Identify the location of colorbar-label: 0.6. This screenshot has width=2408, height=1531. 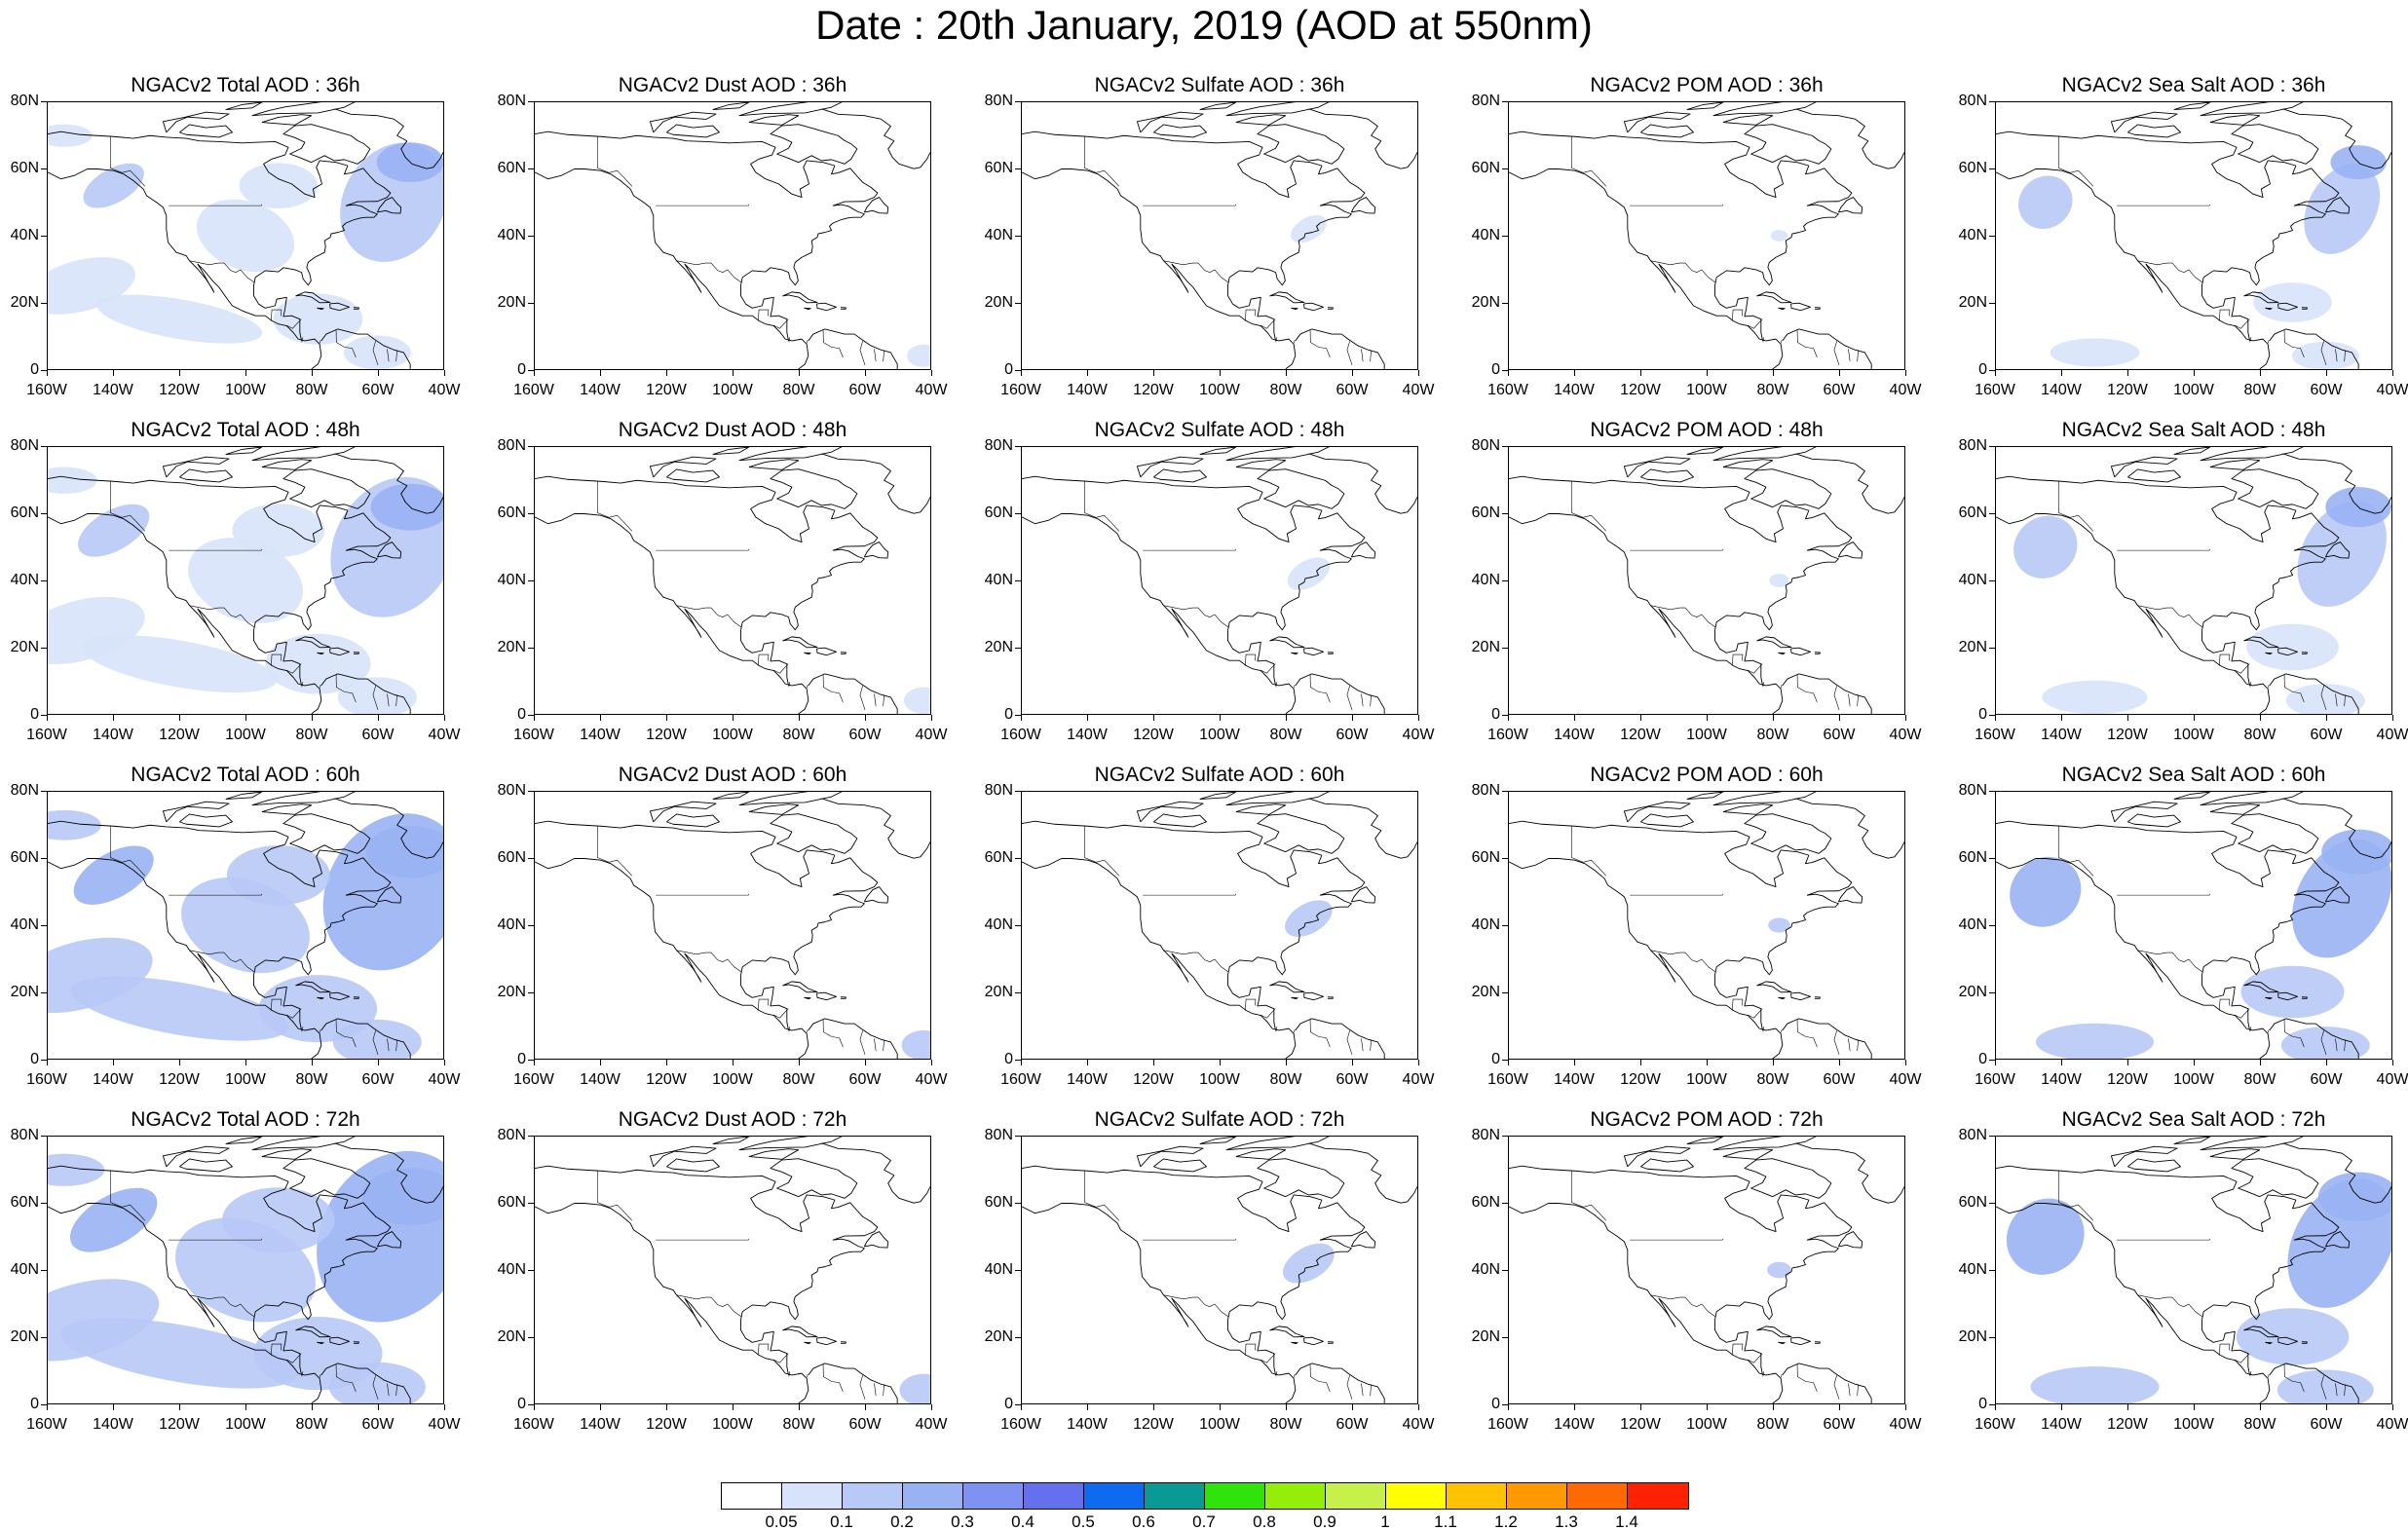
(1143, 1521).